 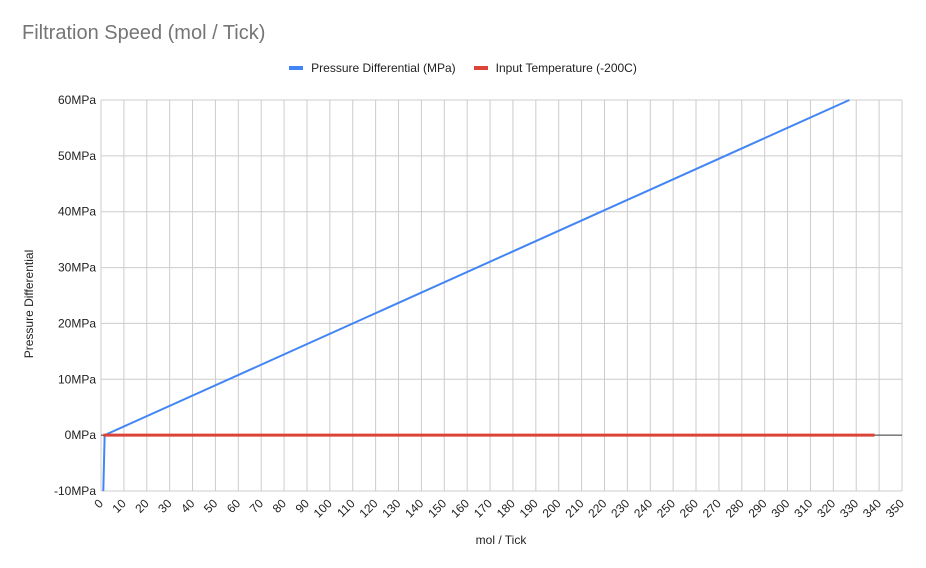 I want to click on x-tick-label: 230, so click(x=620, y=508).